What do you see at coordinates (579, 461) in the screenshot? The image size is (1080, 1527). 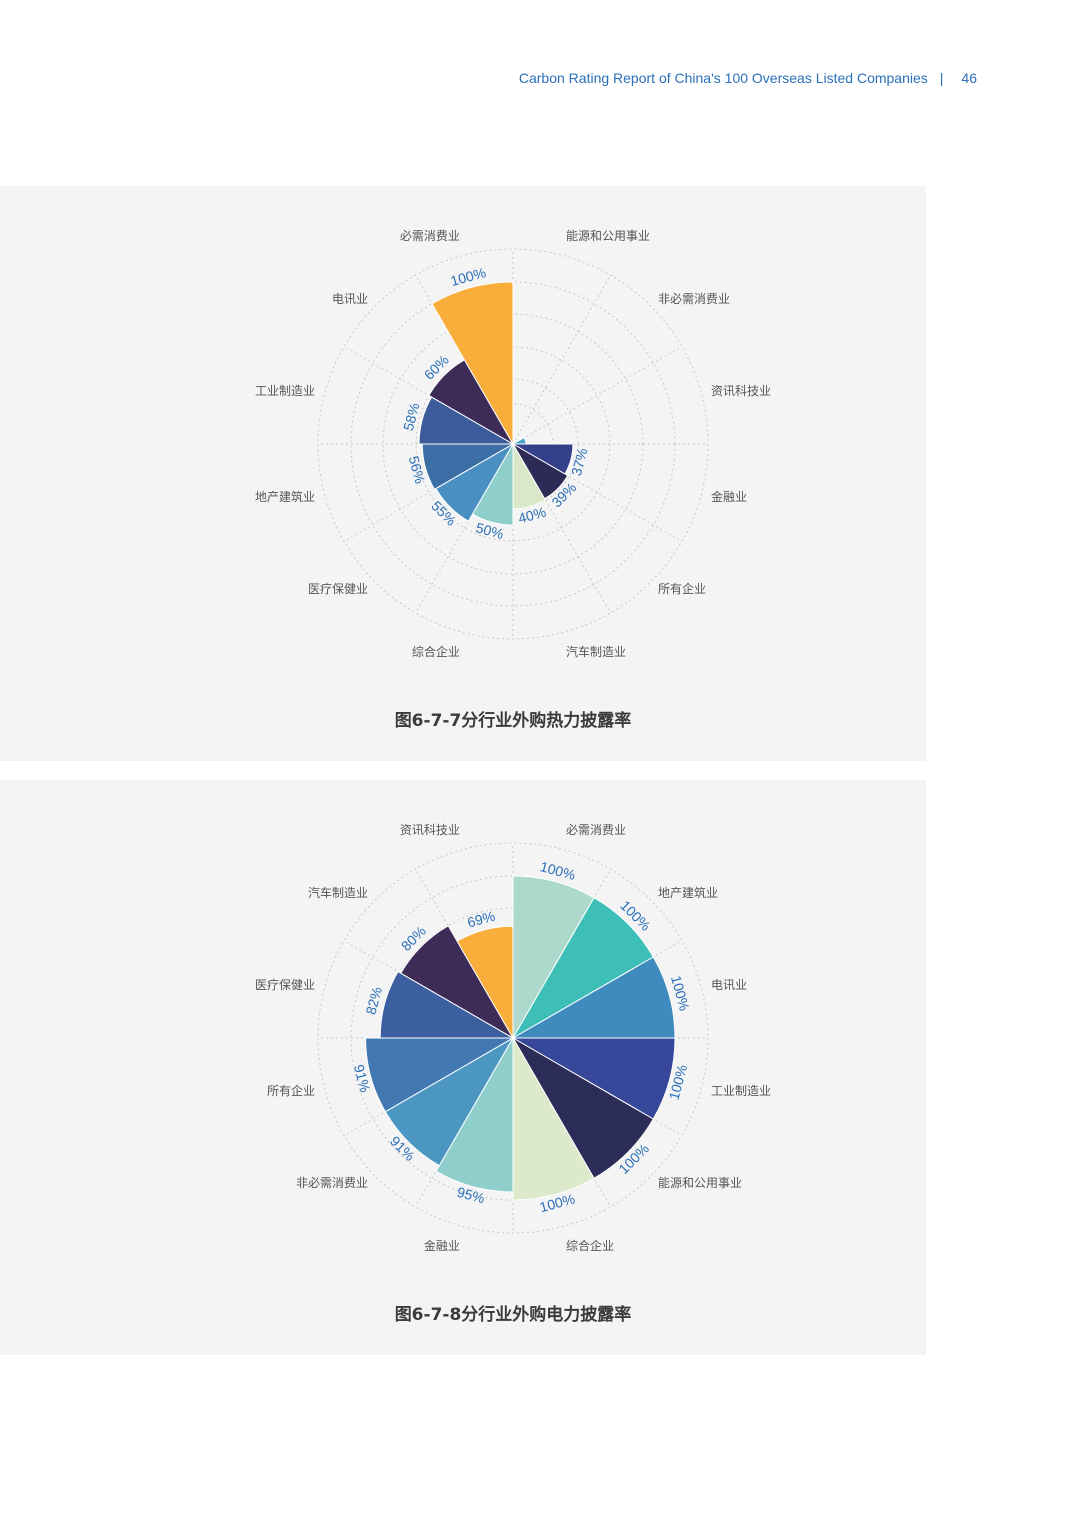 I see `value-label: 37%` at bounding box center [579, 461].